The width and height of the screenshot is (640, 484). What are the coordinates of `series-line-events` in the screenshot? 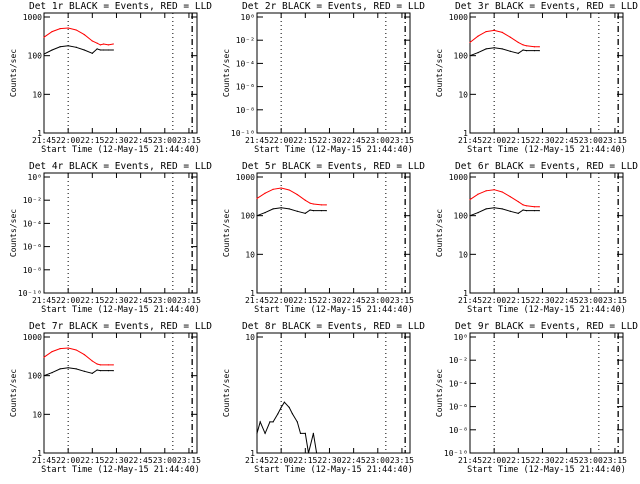 It's located at (287, 427).